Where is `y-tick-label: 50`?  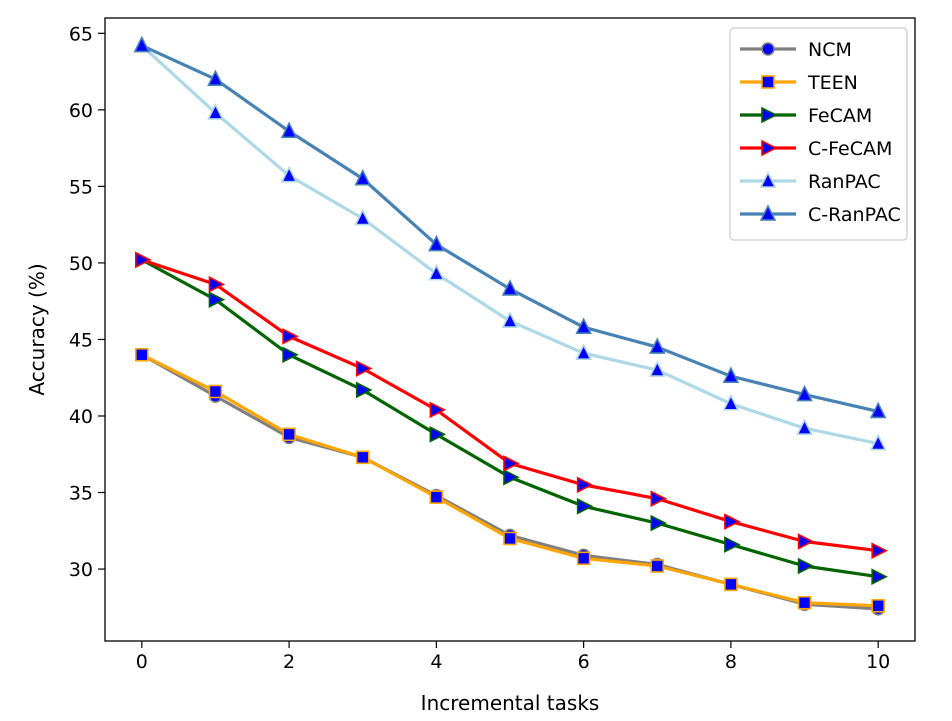
y-tick-label: 50 is located at coordinates (81, 264).